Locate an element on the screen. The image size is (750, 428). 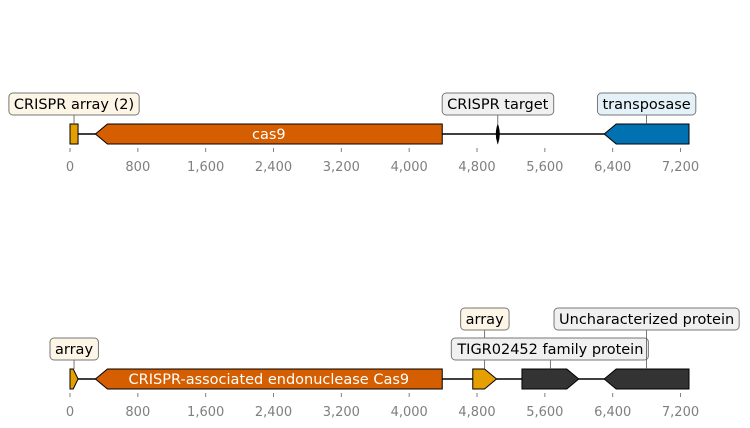
feature-label-uncharacterized: Uncharacterized protein is located at coordinates (646, 320).